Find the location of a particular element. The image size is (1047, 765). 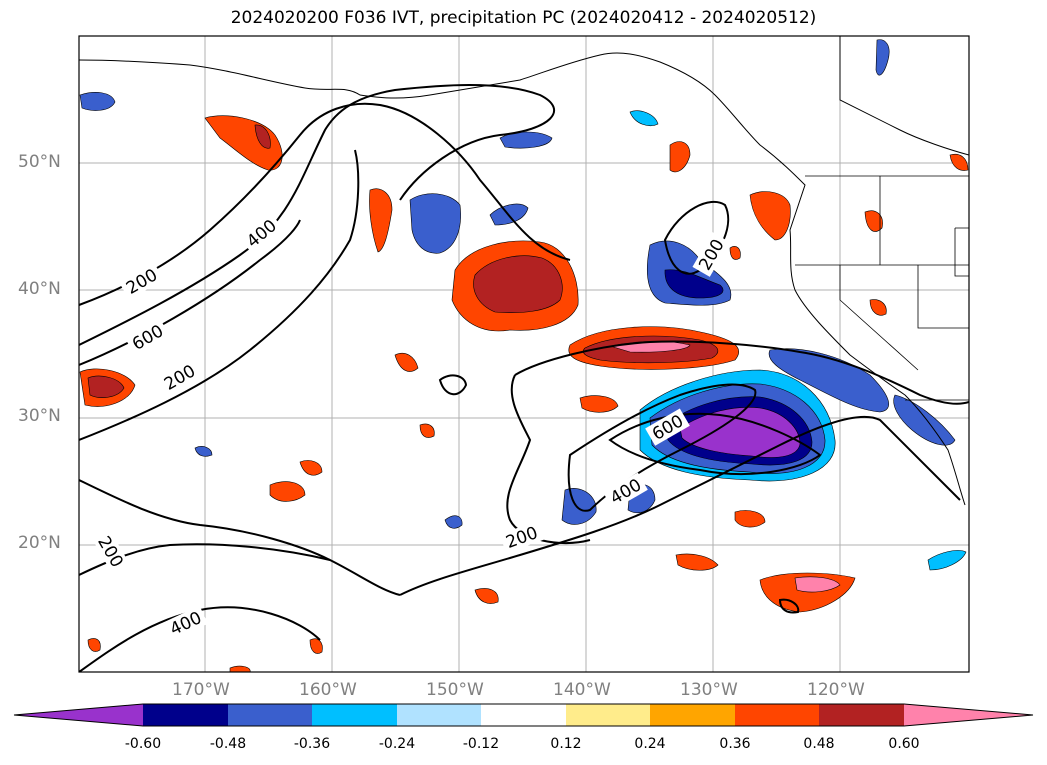

colorbar-tick: -0.60 is located at coordinates (143, 744).